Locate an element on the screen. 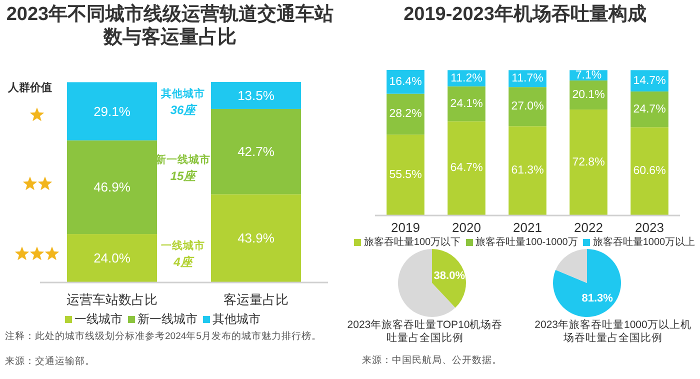 The height and width of the screenshot is (379, 700). data-label: 16.4% is located at coordinates (405, 82).